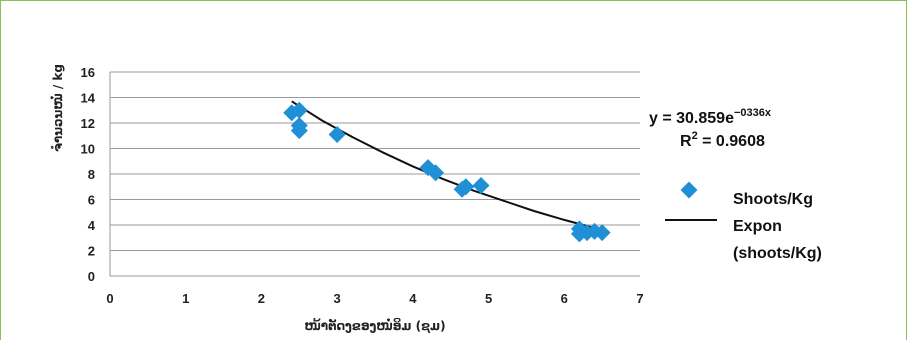 Image resolution: width=909 pixels, height=342 pixels. Describe the element at coordinates (731, 141) in the screenshot. I see `r2-value: = 0.9608` at that location.